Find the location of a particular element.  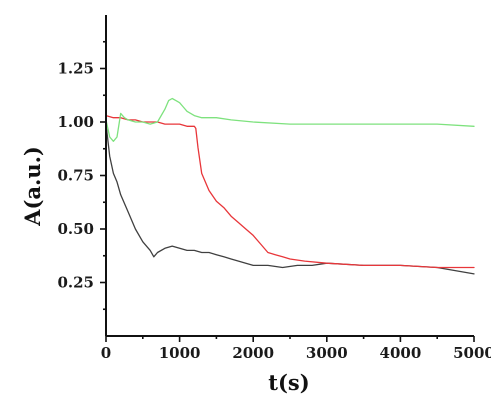

x-tick-label: 0 is located at coordinates (106, 353).